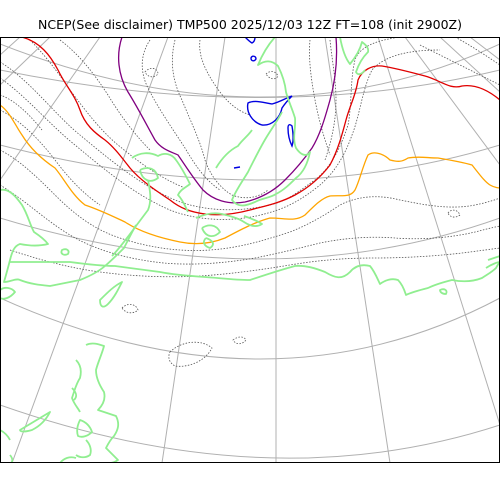 Image resolution: width=500 pixels, height=500 pixels. I want to click on isotherm-purple, so click(227, 120).